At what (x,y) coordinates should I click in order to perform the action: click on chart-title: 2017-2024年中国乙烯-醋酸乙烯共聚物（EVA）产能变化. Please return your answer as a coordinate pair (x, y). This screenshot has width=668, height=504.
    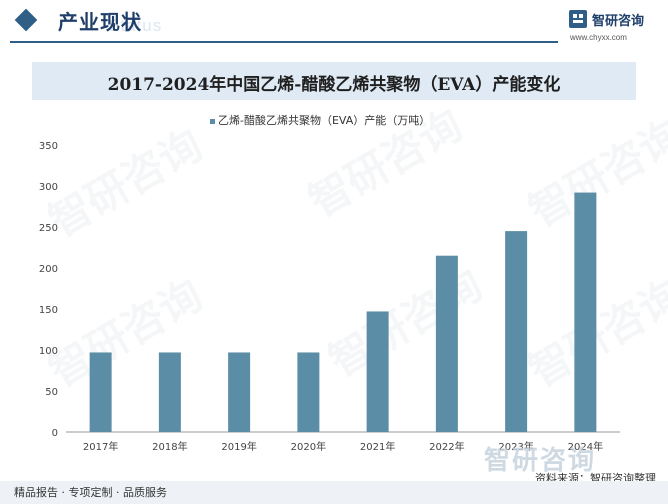
    Looking at the image, I should click on (334, 85).